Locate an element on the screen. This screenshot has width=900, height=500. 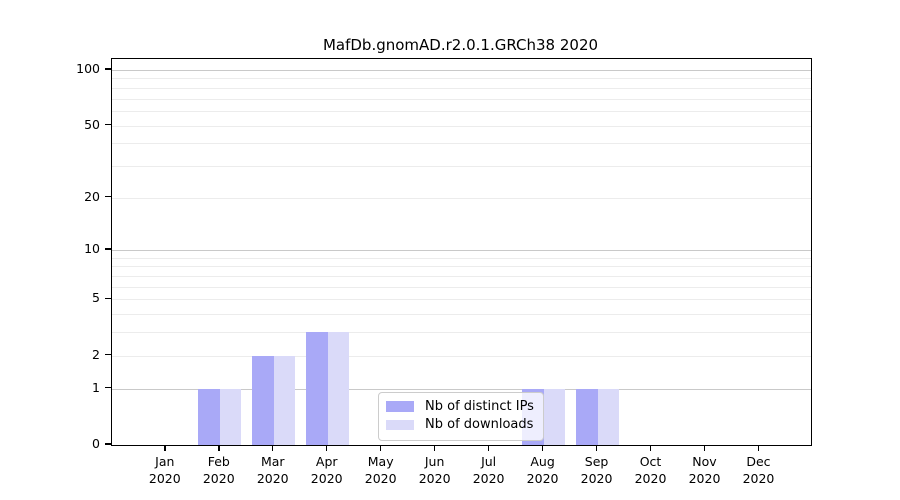
legend-swatch-downloads is located at coordinates (400, 424).